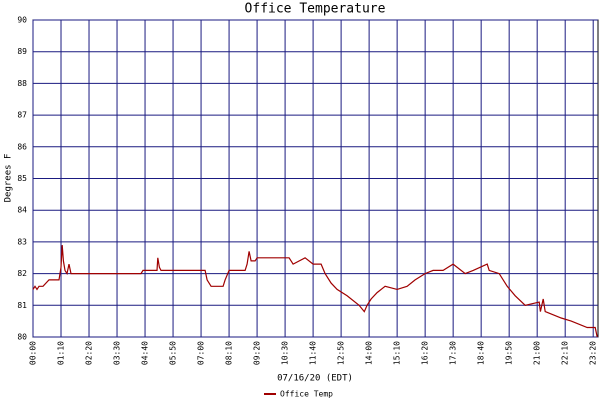  I want to click on y-axis-label: Degrees F, so click(9, 178).